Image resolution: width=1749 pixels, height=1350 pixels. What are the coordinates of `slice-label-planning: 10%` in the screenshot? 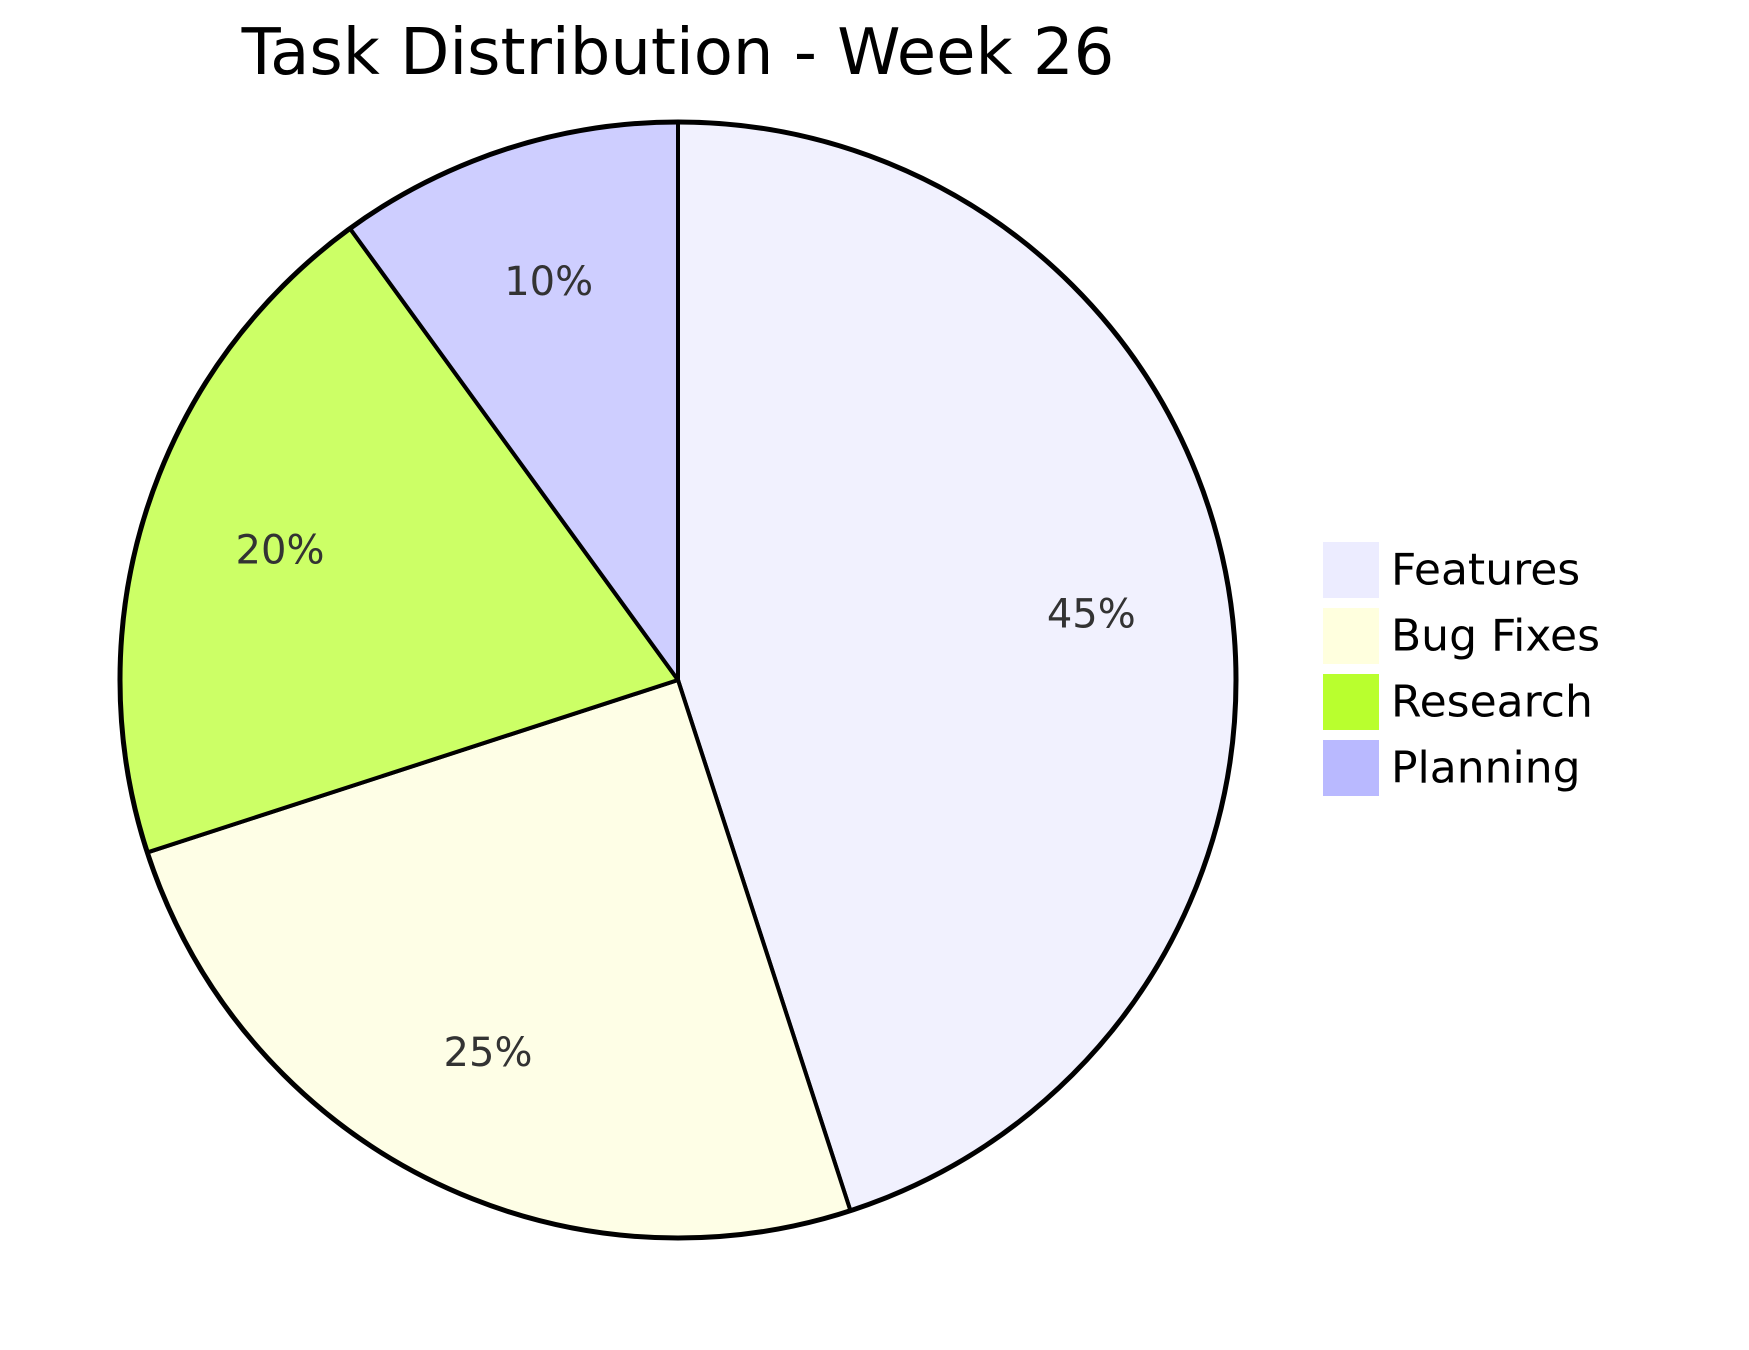 It's located at (548, 282).